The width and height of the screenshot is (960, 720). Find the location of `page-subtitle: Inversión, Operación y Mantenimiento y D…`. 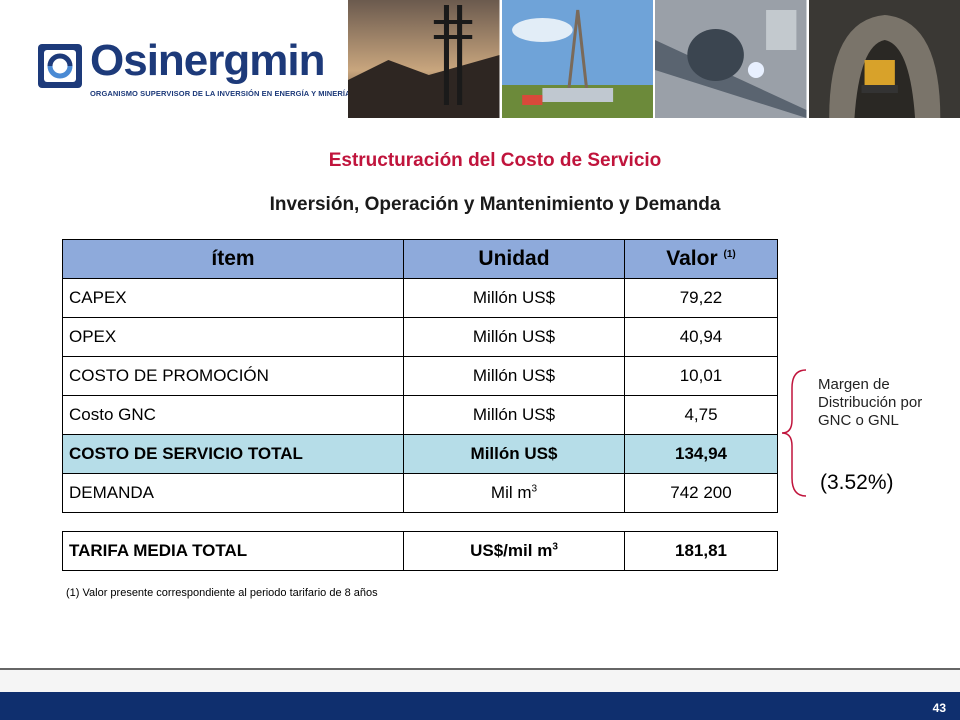

page-subtitle: Inversión, Operación y Mantenimiento y D… is located at coordinates (495, 204).